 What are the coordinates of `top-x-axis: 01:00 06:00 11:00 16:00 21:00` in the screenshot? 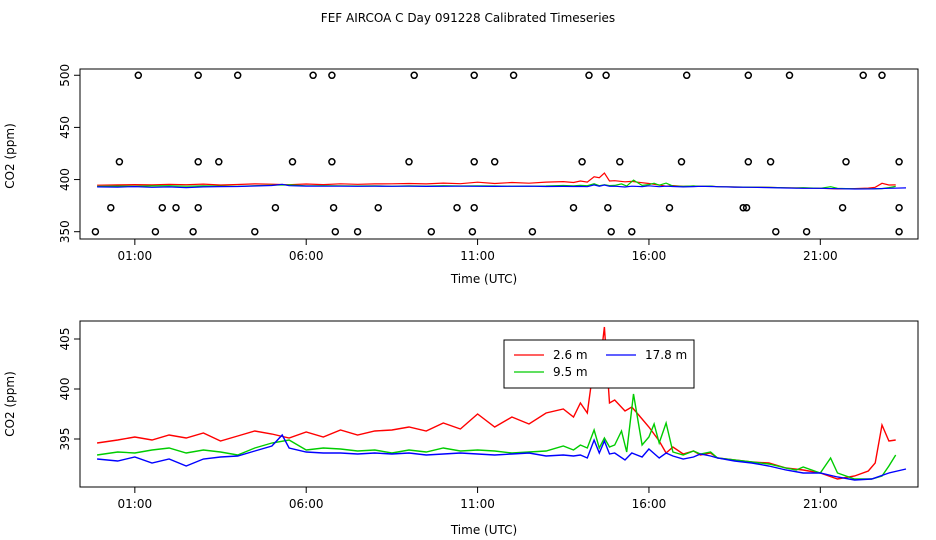 It's located at (478, 251).